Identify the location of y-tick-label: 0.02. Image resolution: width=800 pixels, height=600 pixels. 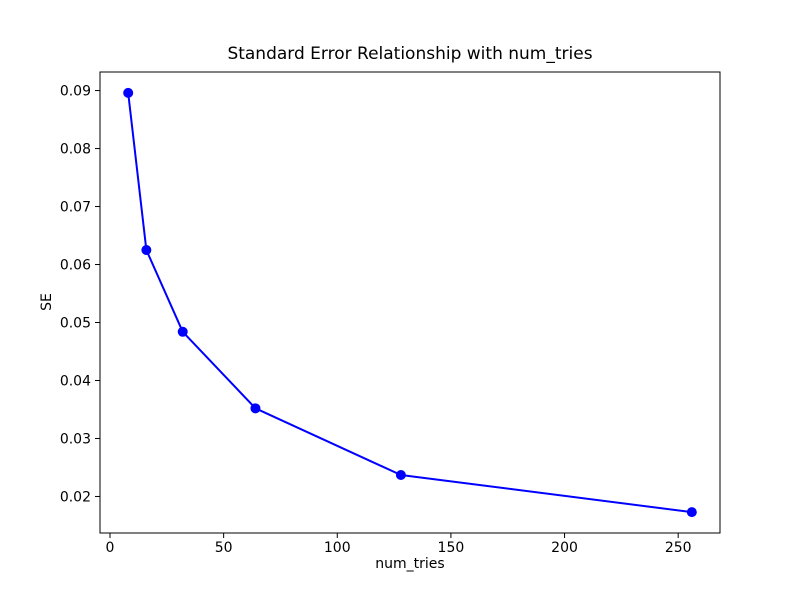
(75, 497).